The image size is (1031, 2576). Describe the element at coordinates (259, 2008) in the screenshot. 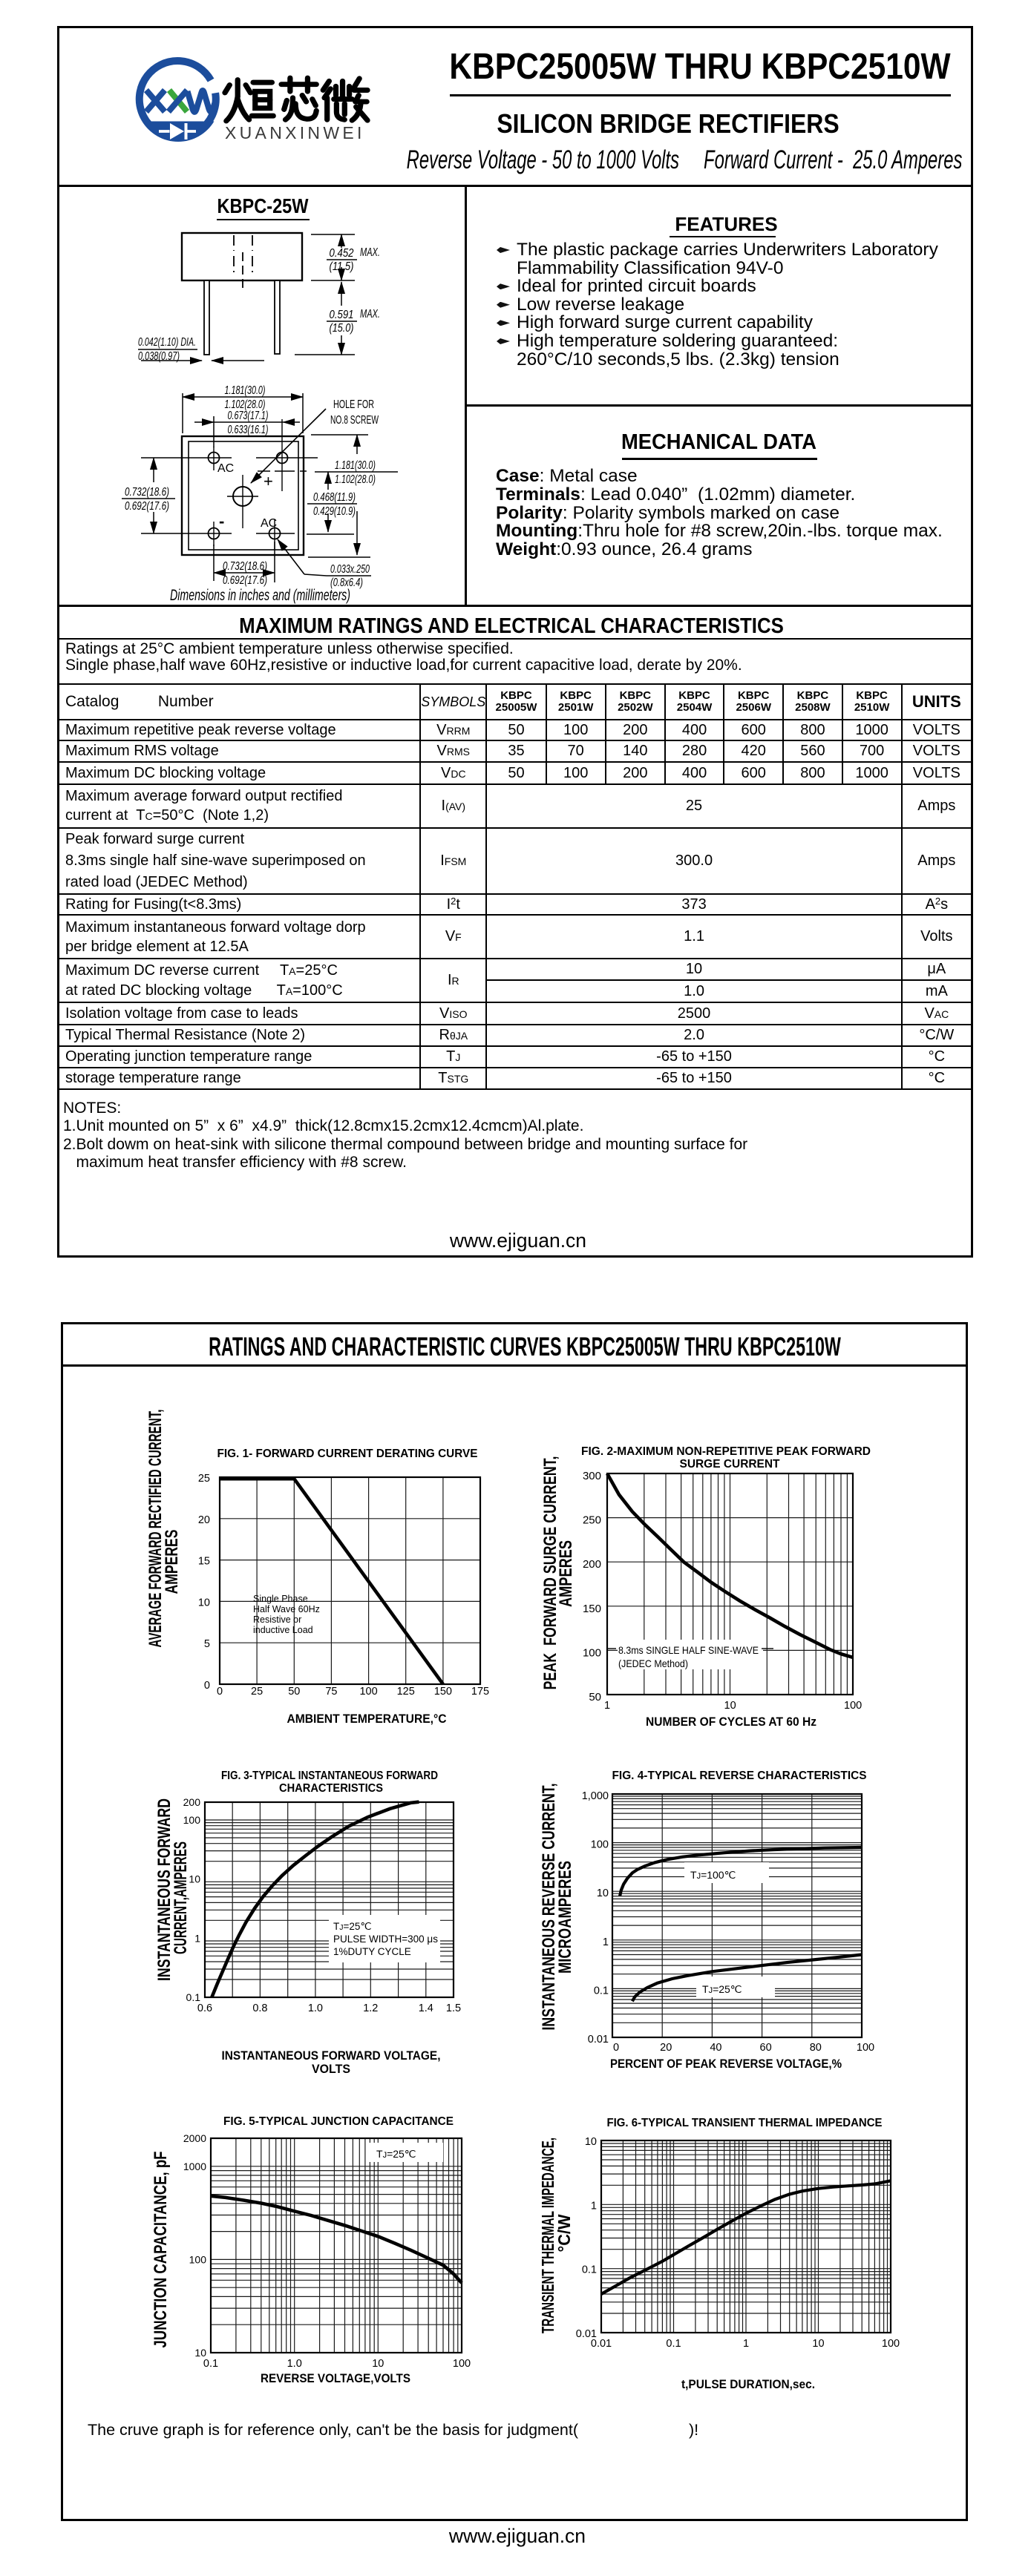

I see `svg-text: 0.8` at that location.